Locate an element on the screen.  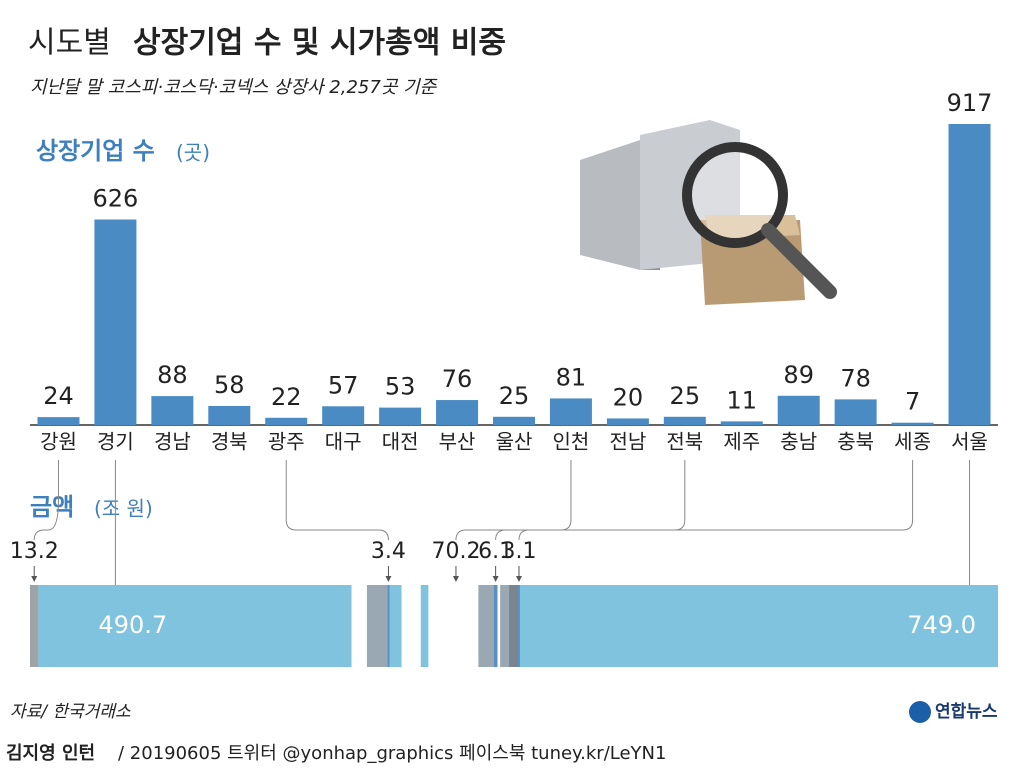
value-label: 88 is located at coordinates (172, 375).